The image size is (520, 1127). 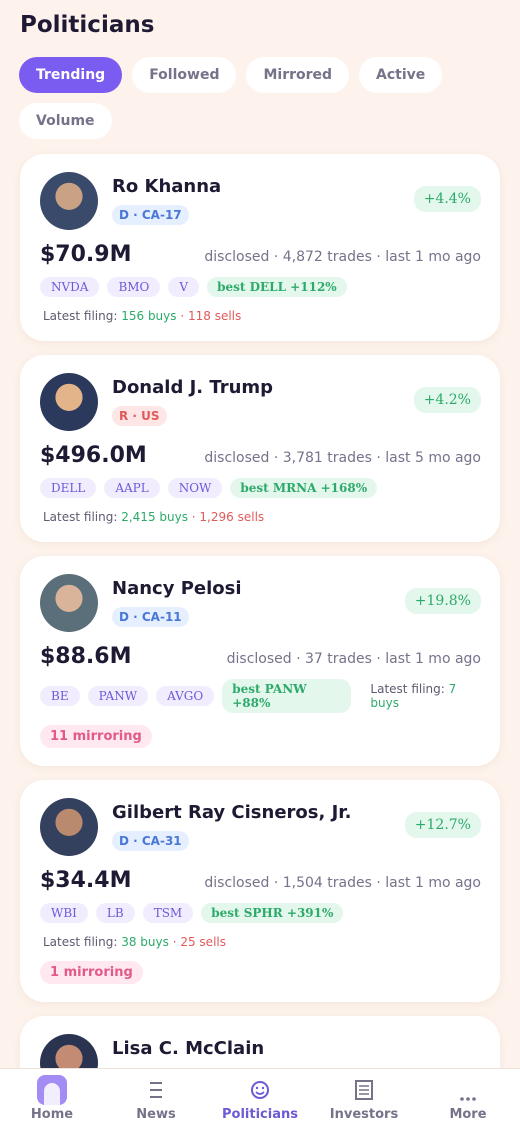 I want to click on return-badge: +4.2%, so click(x=447, y=400).